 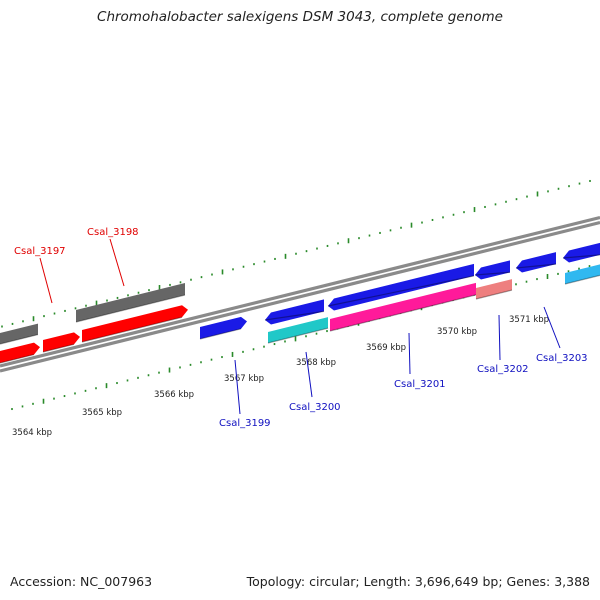 I want to click on gene-label: Csal_3199, so click(x=245, y=423).